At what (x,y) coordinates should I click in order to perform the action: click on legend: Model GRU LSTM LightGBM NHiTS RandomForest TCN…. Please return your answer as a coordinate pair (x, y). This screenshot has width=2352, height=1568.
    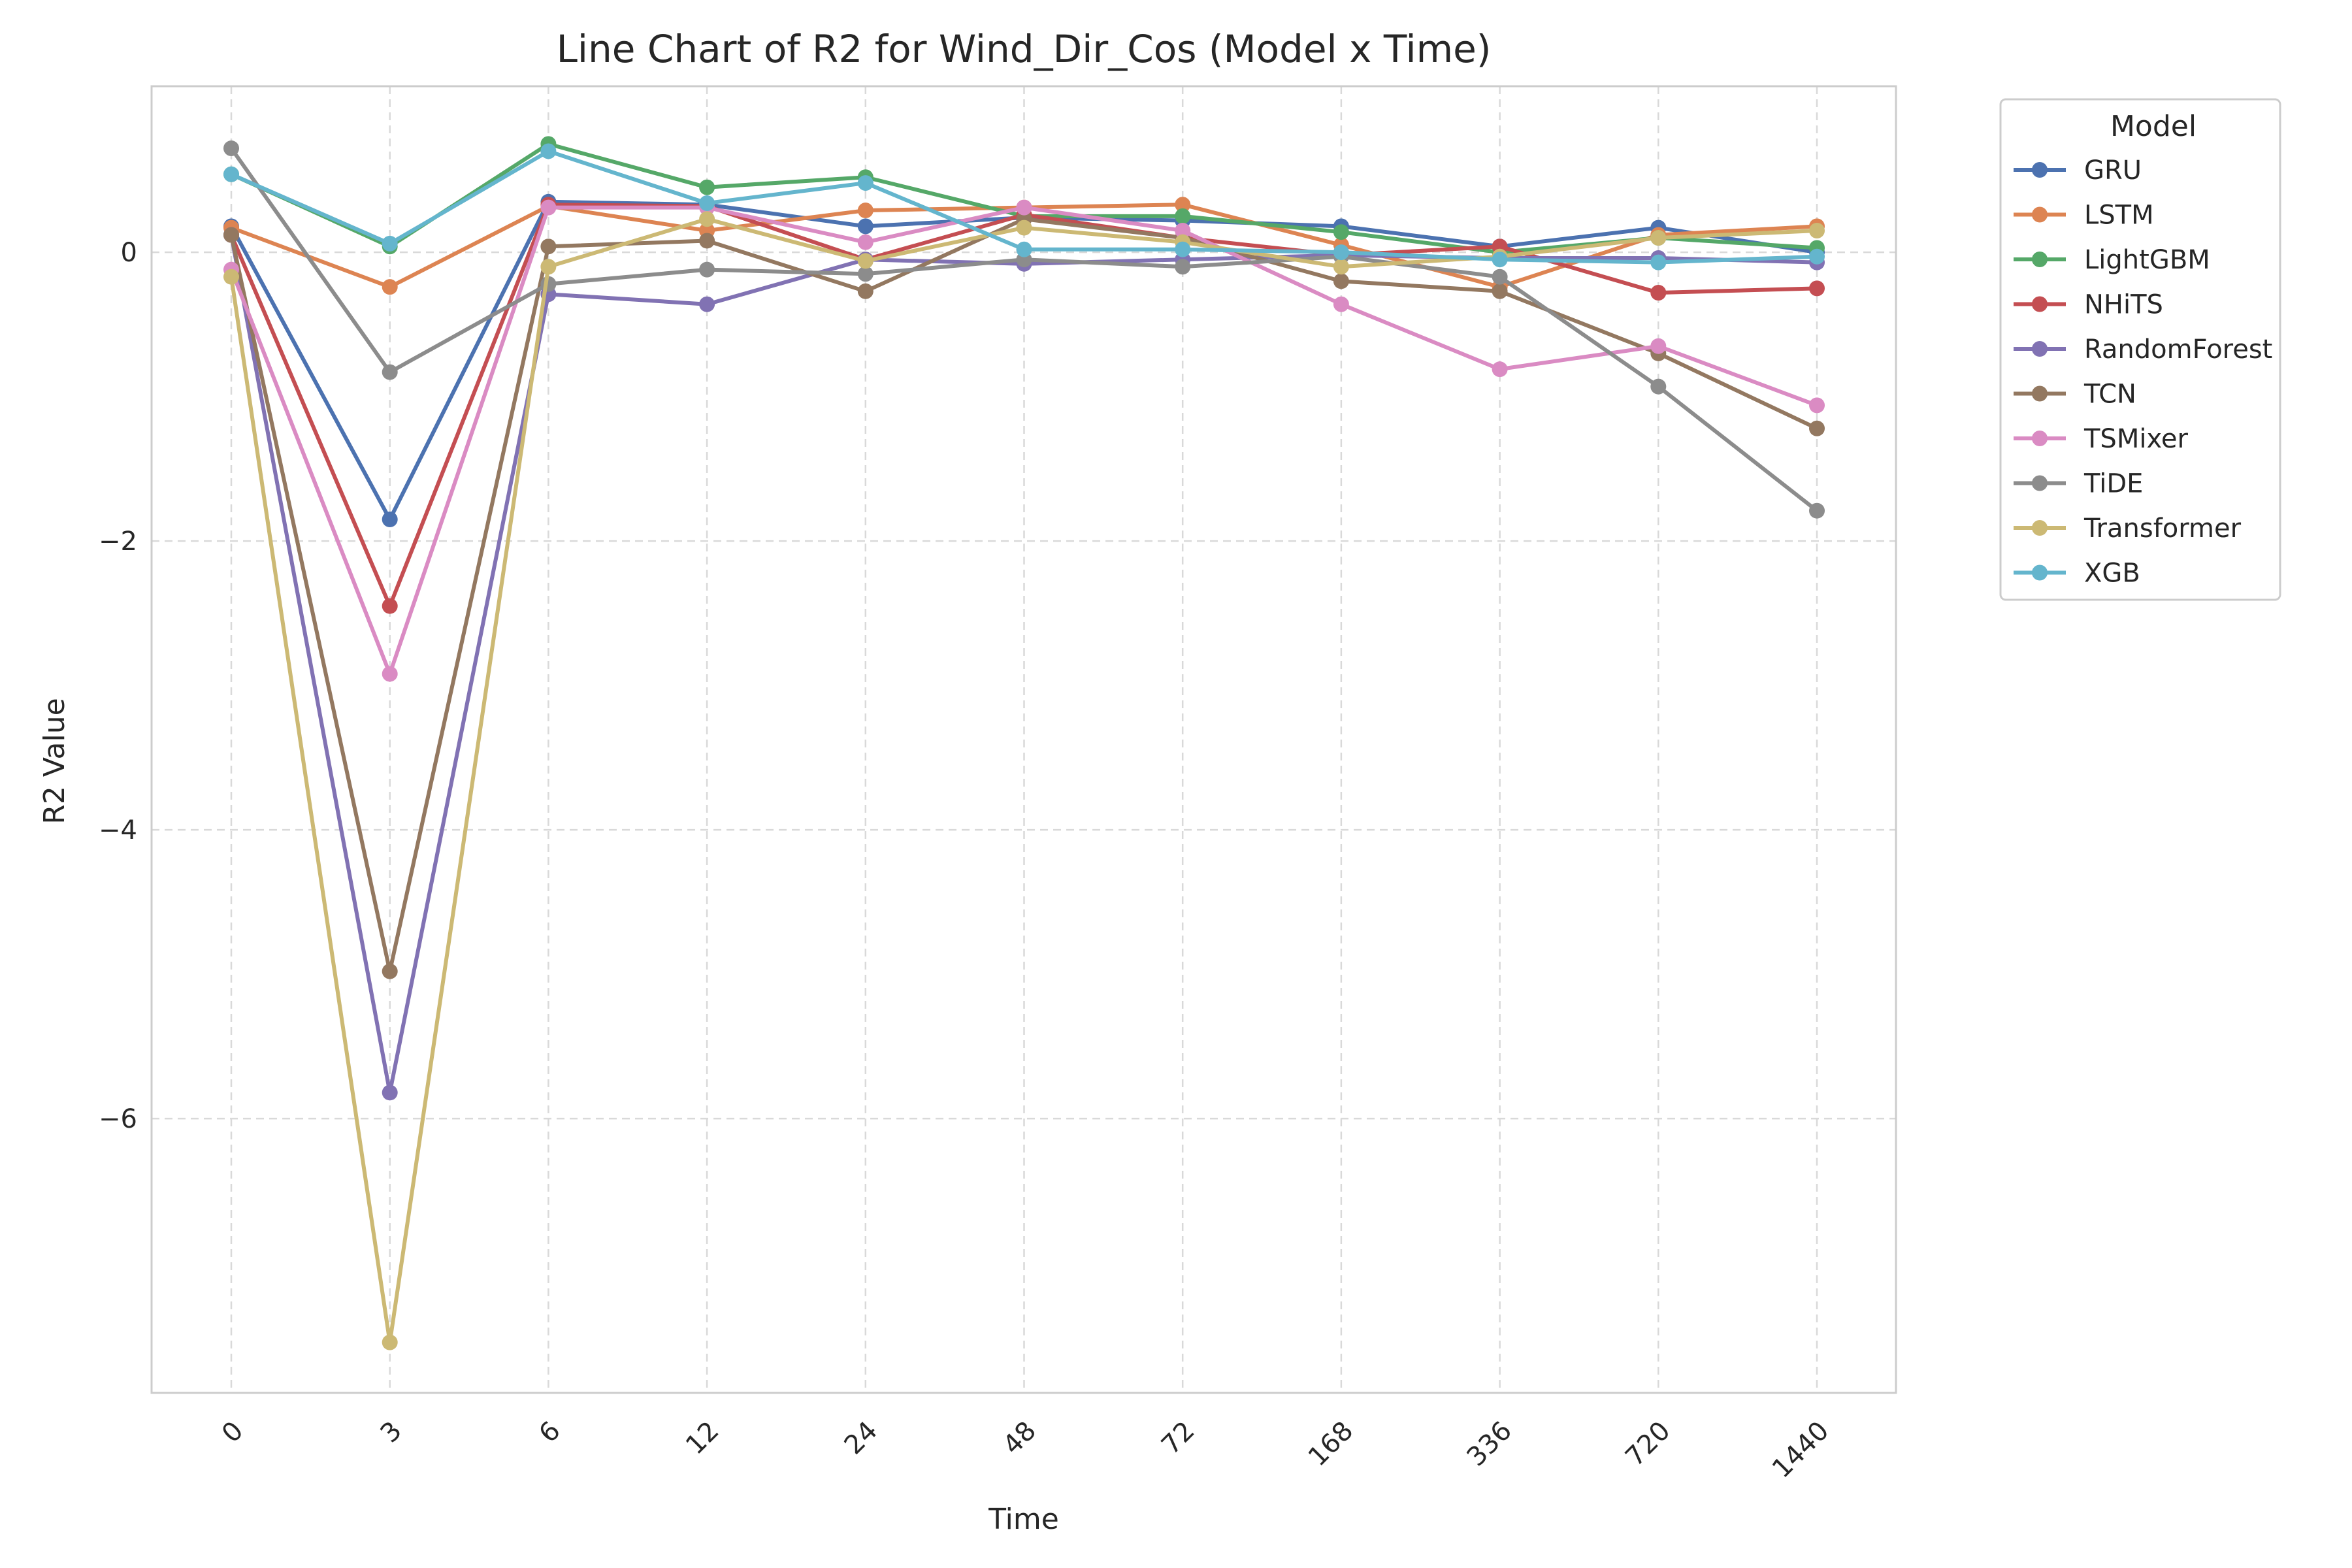
    Looking at the image, I should click on (2140, 349).